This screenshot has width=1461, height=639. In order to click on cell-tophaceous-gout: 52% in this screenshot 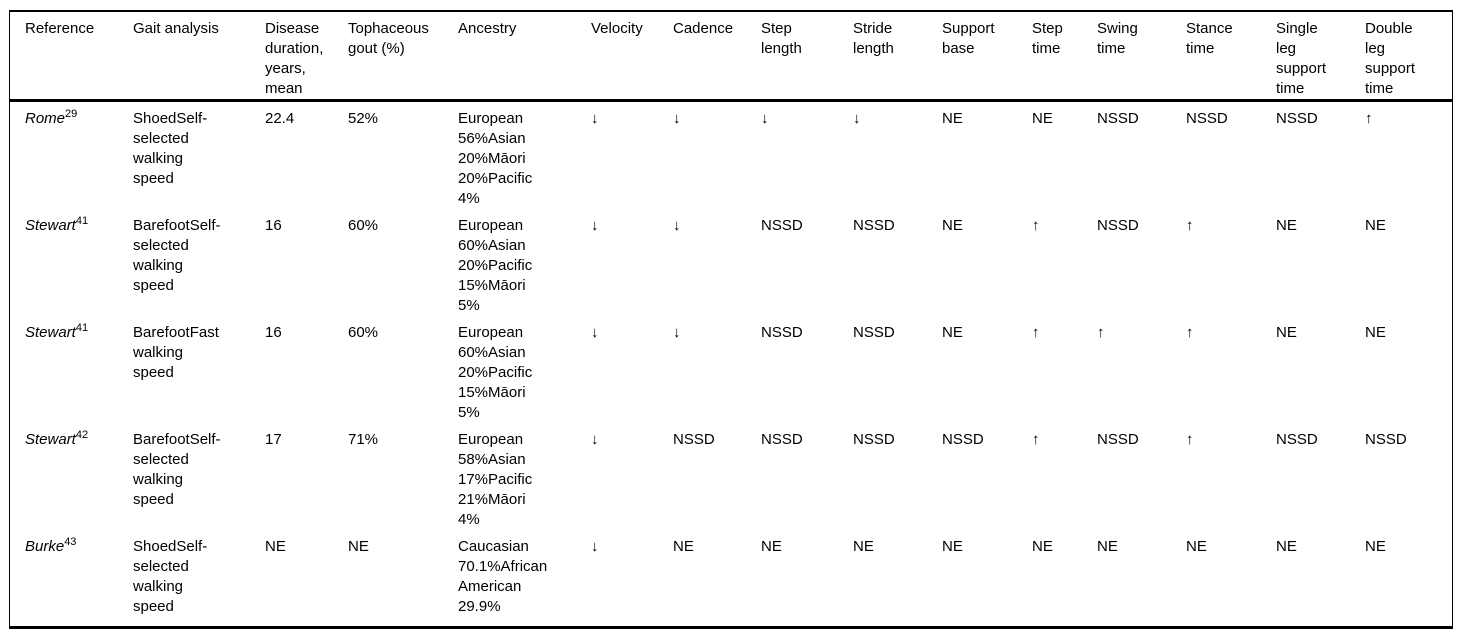, I will do `click(363, 118)`.